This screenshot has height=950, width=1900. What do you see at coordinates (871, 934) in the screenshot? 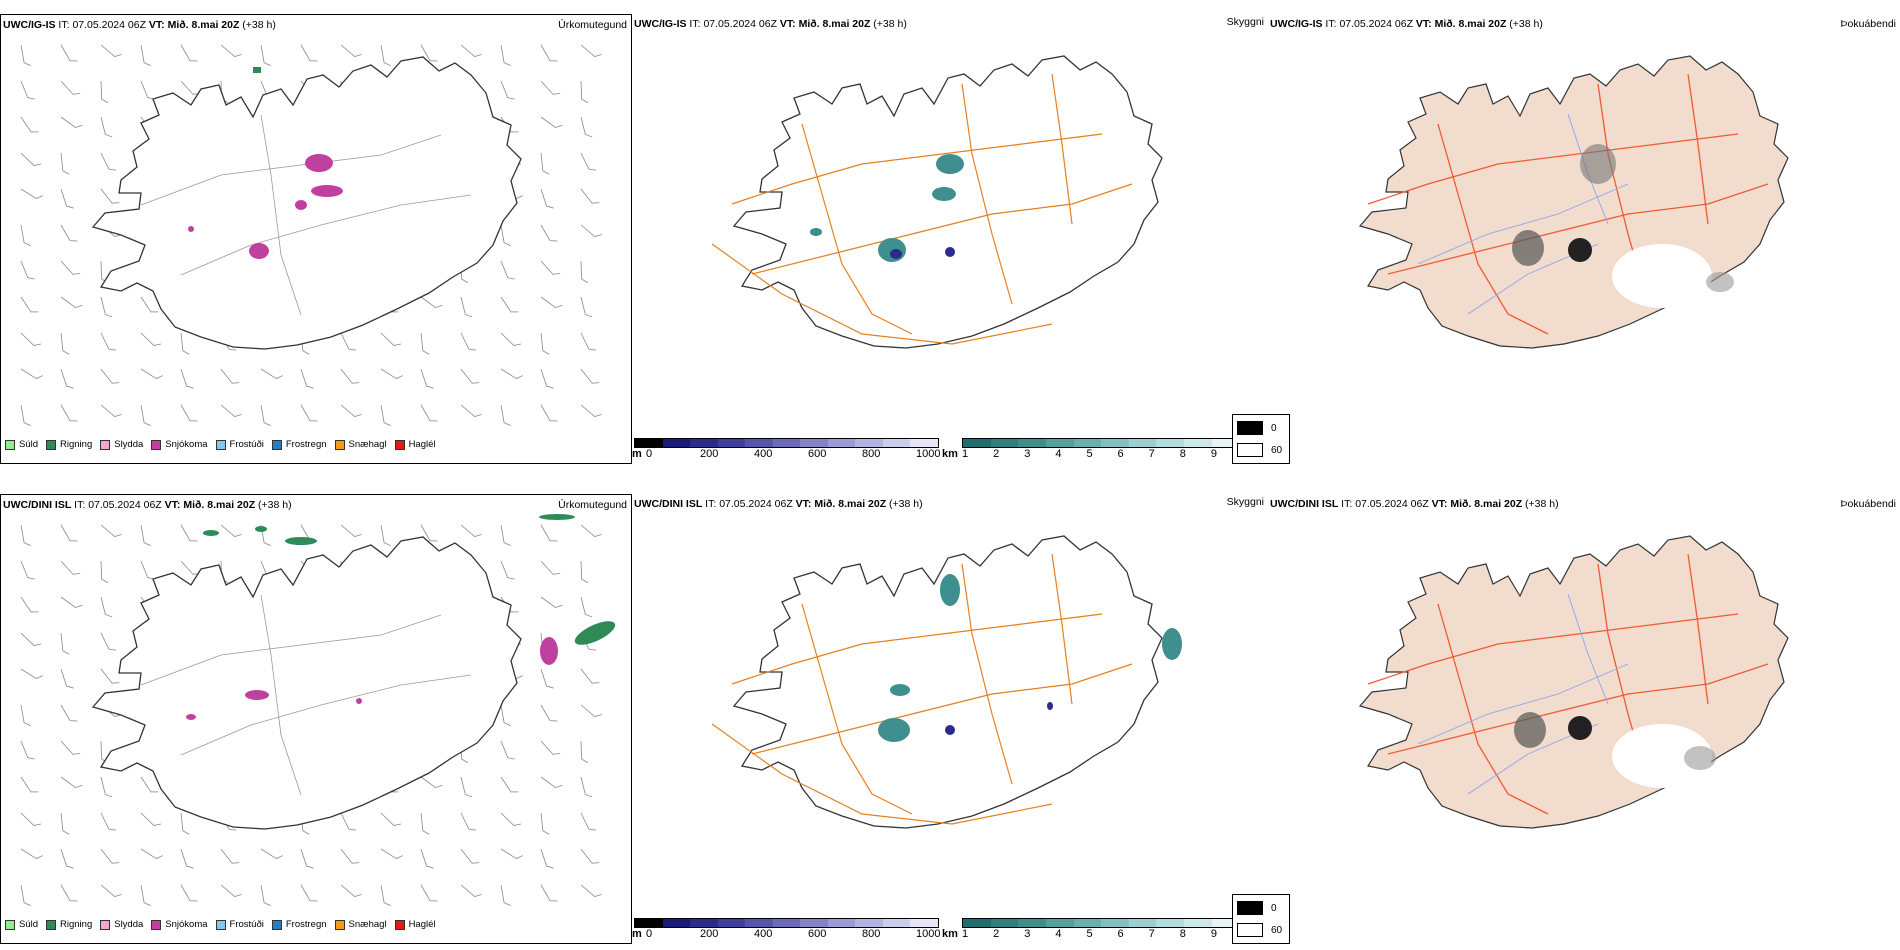
I see `colorbar-tick-label: 800` at bounding box center [871, 934].